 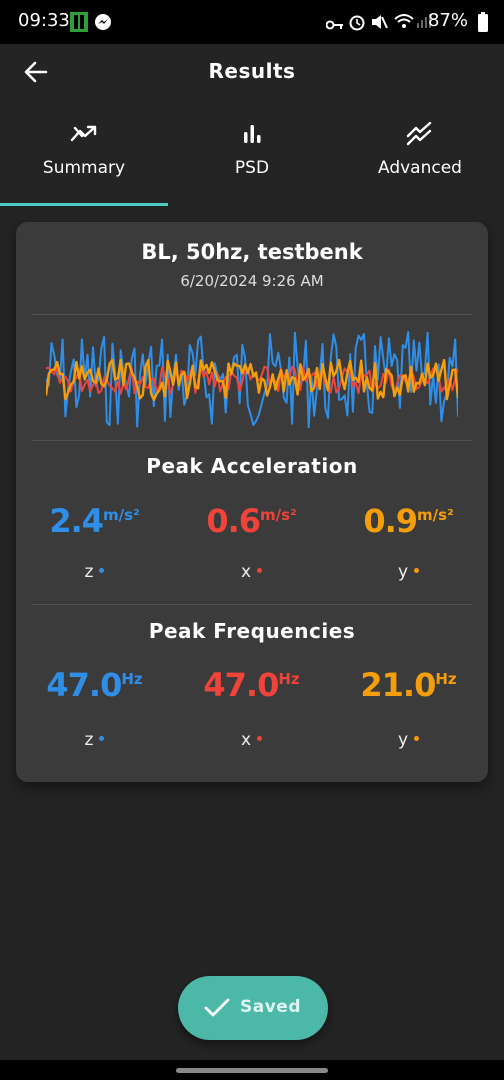 I want to click on acceleration-z-value: 2.4, so click(x=76, y=521).